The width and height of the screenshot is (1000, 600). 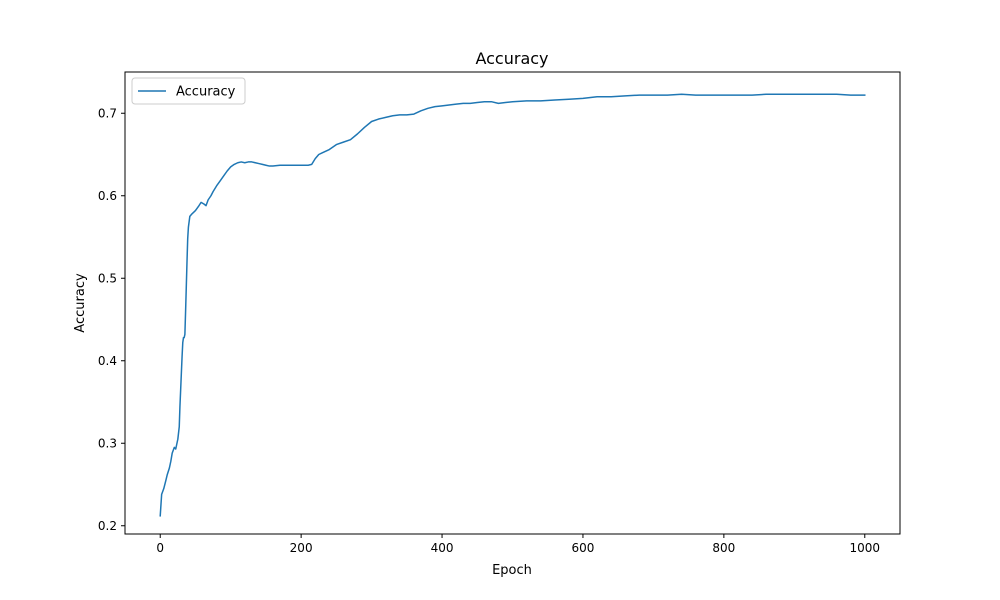 What do you see at coordinates (518, 544) in the screenshot?
I see `x-axis: 0 200 400 600 800 1000` at bounding box center [518, 544].